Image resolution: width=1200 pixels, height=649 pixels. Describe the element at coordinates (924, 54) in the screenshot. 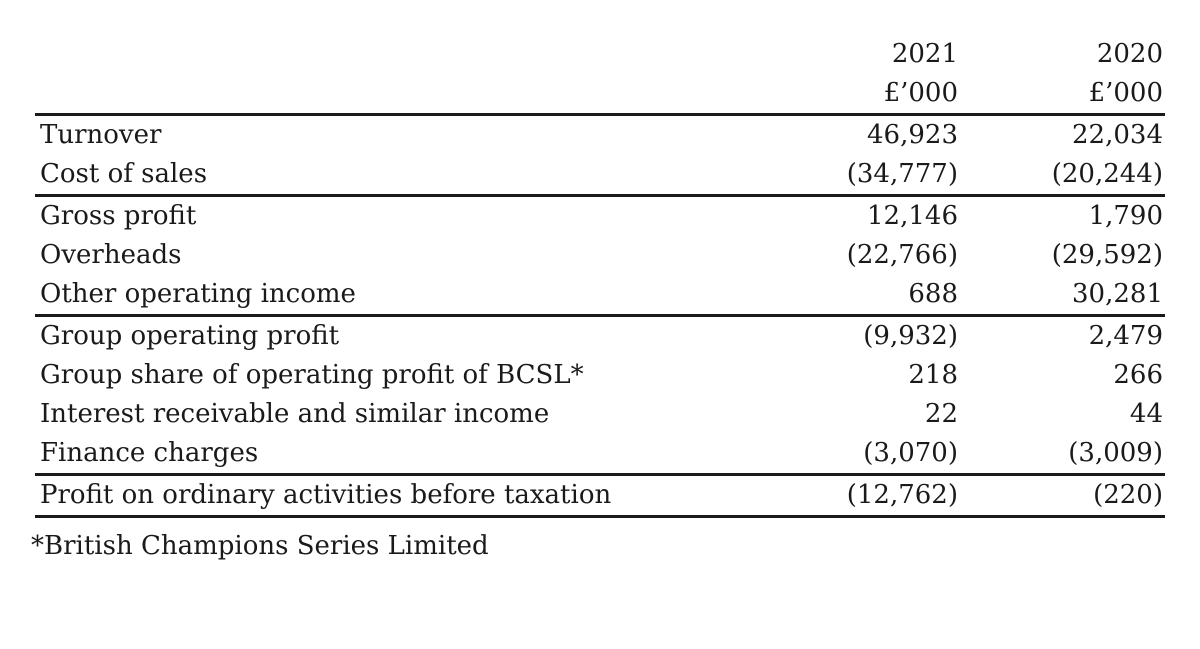

I see `year-header-2021: 2021` at that location.